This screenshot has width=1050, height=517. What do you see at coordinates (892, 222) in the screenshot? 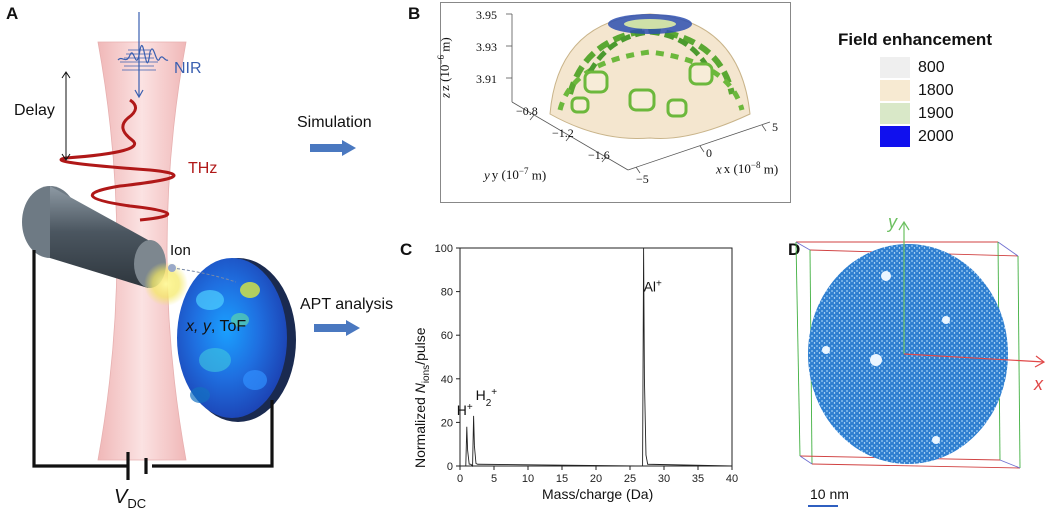
I see `d-y-axis-label: y` at bounding box center [892, 222].